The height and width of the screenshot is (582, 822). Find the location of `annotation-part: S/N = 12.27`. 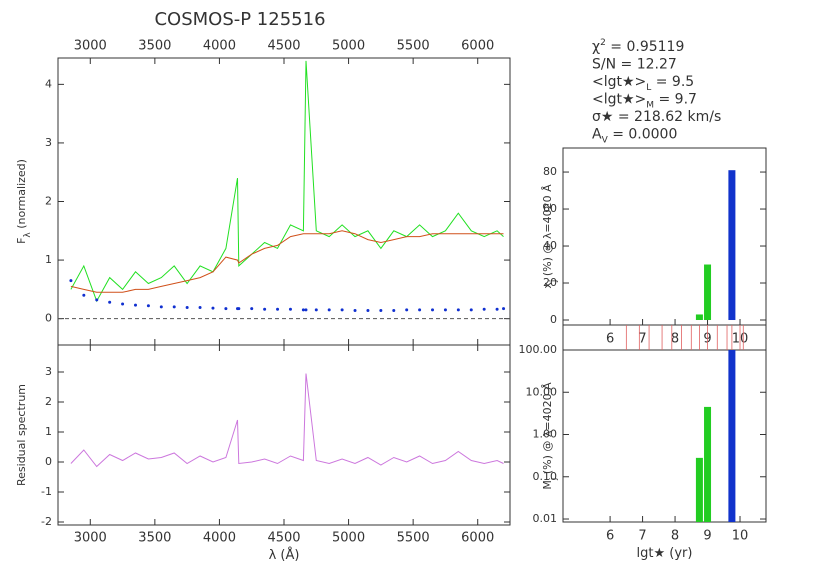

annotation-part: S/N = 12.27 is located at coordinates (634, 65).